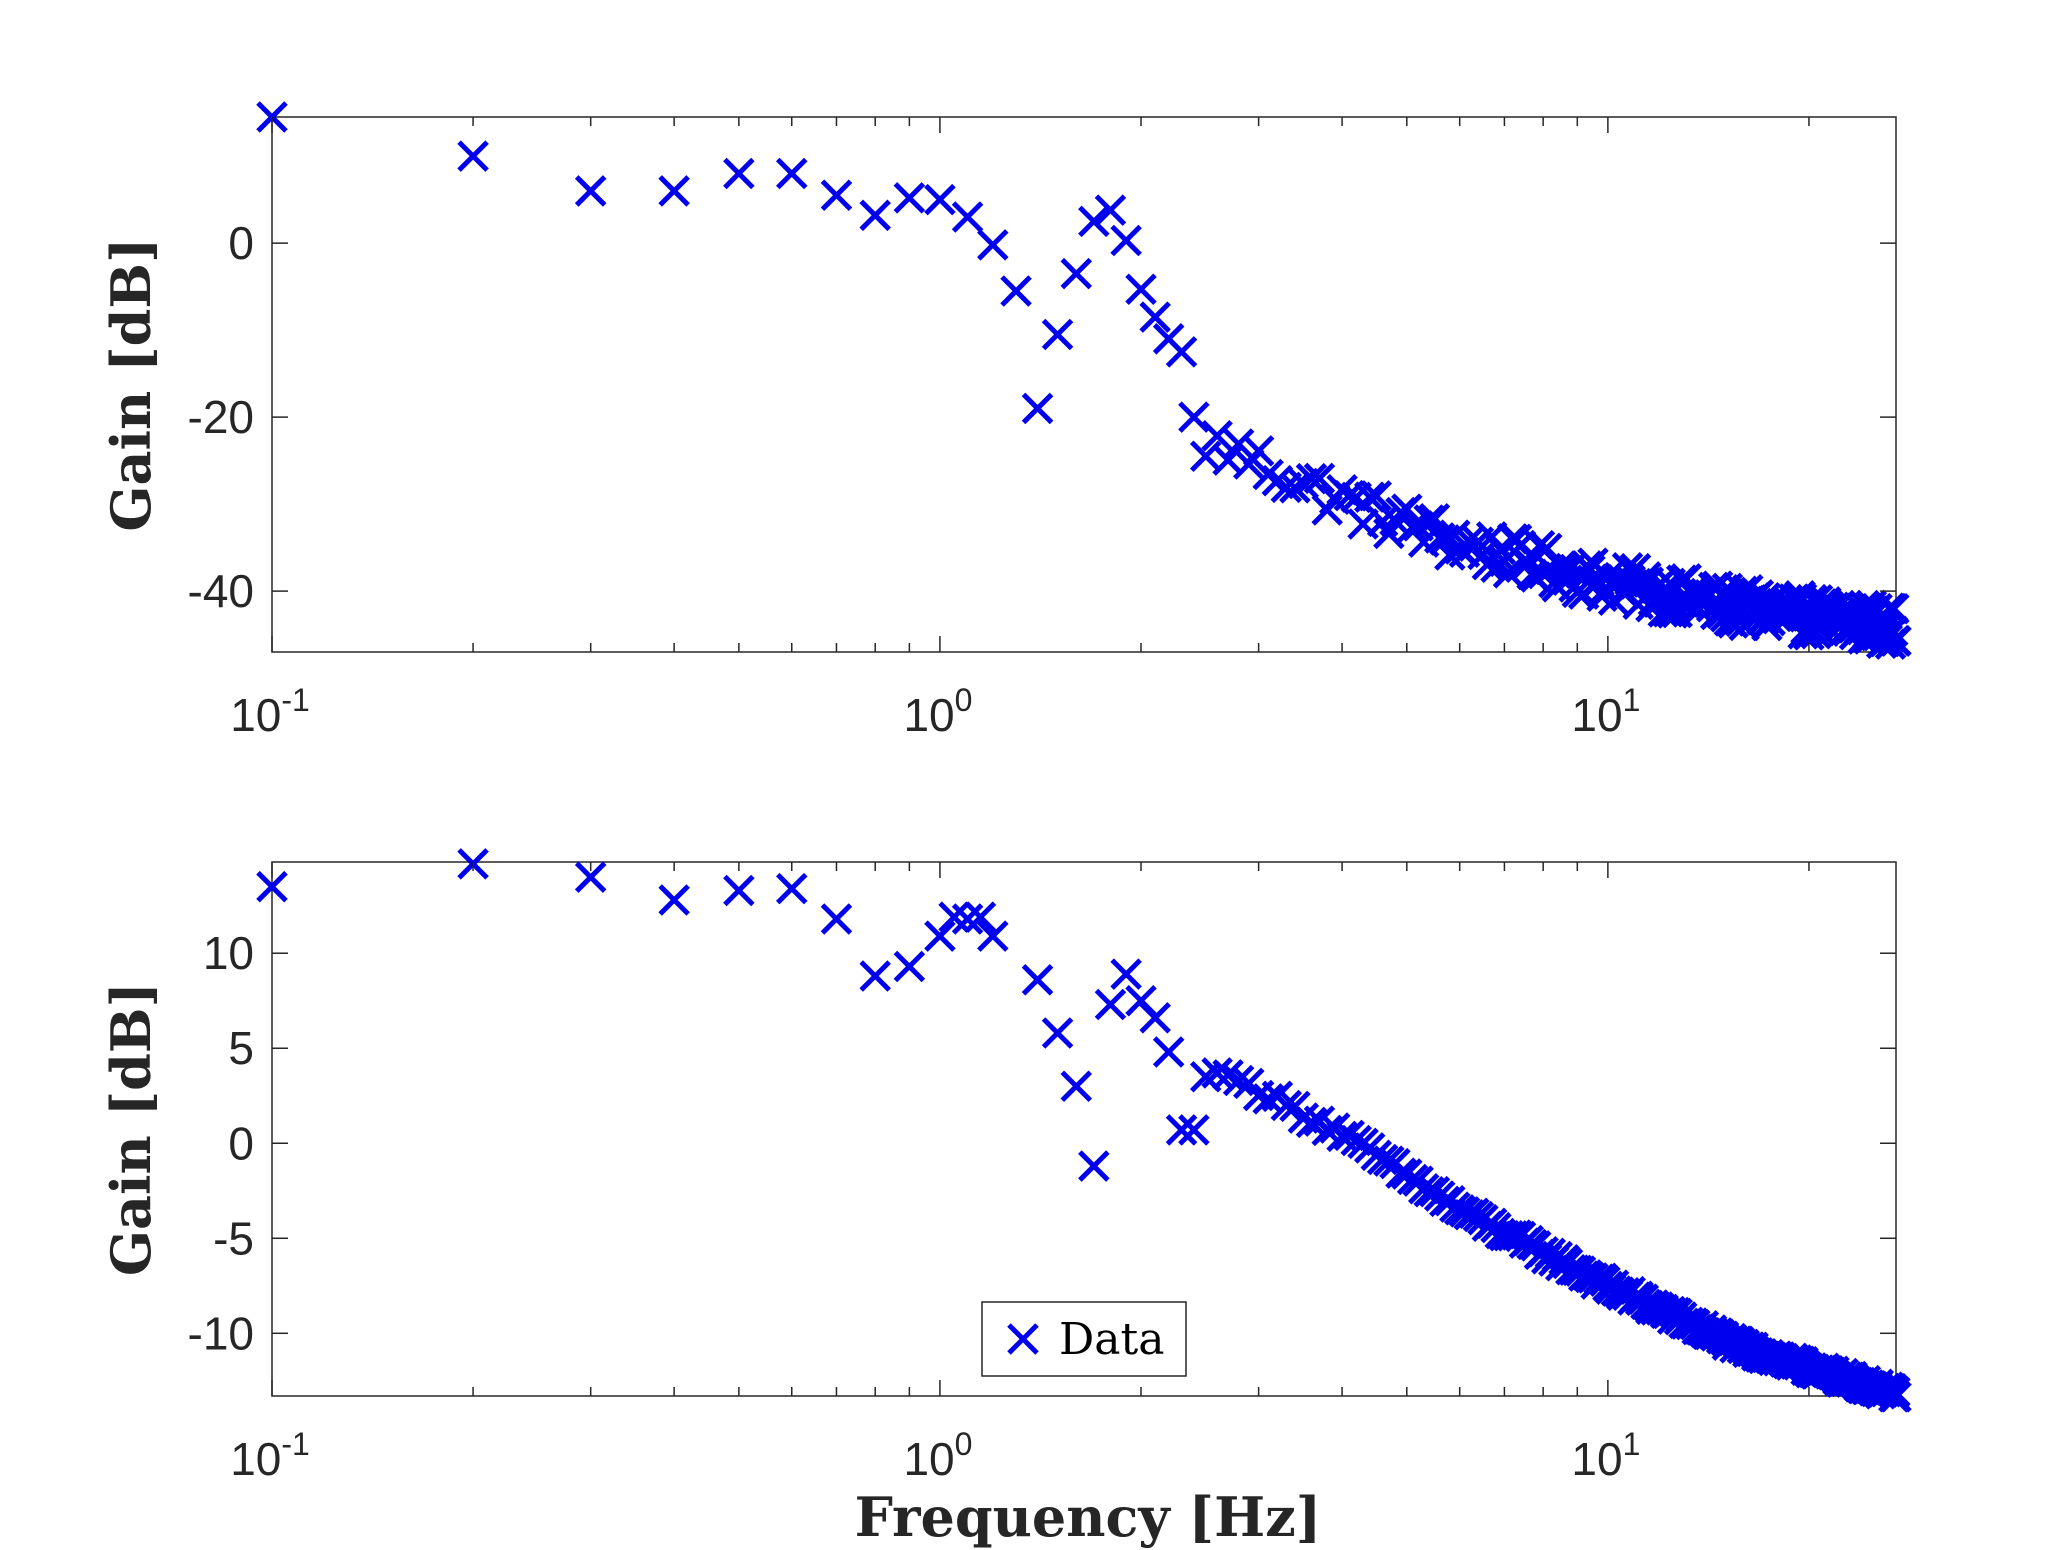 Image resolution: width=2067 pixels, height=1550 pixels. Describe the element at coordinates (1088, 1517) in the screenshot. I see `x-axis-label: Frequency [Hz]` at that location.